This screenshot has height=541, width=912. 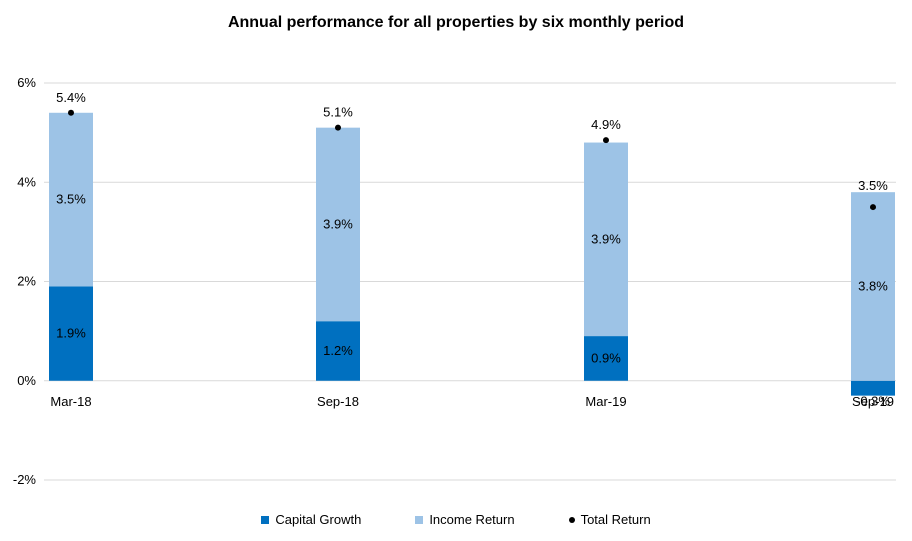 What do you see at coordinates (472, 519) in the screenshot?
I see `legend-label-income-return: Income Return` at bounding box center [472, 519].